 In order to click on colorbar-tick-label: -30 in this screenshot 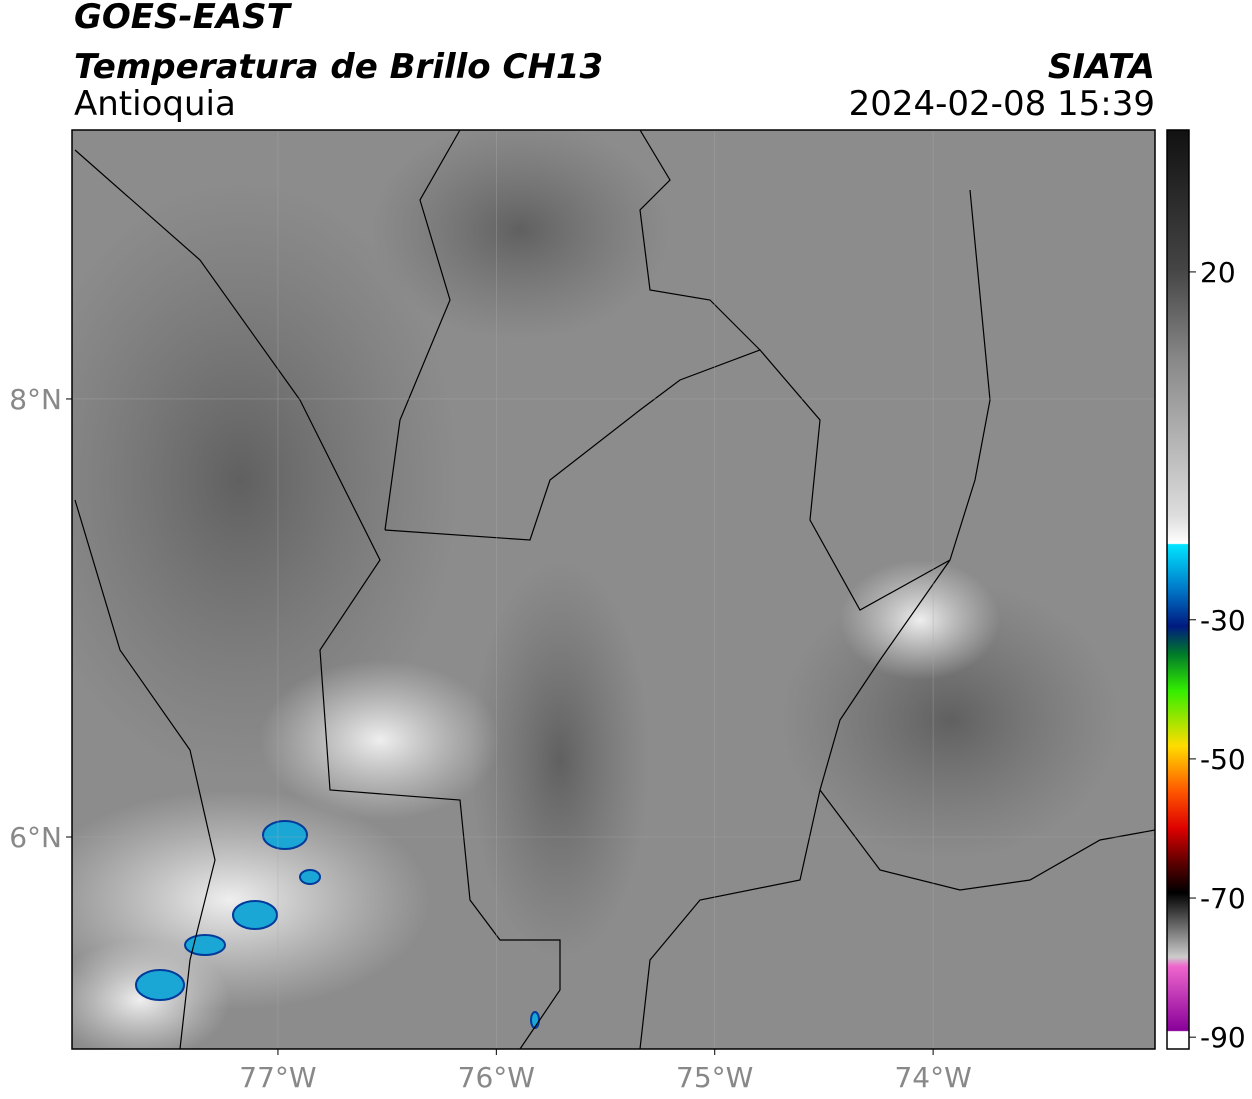, I will do `click(1223, 620)`.